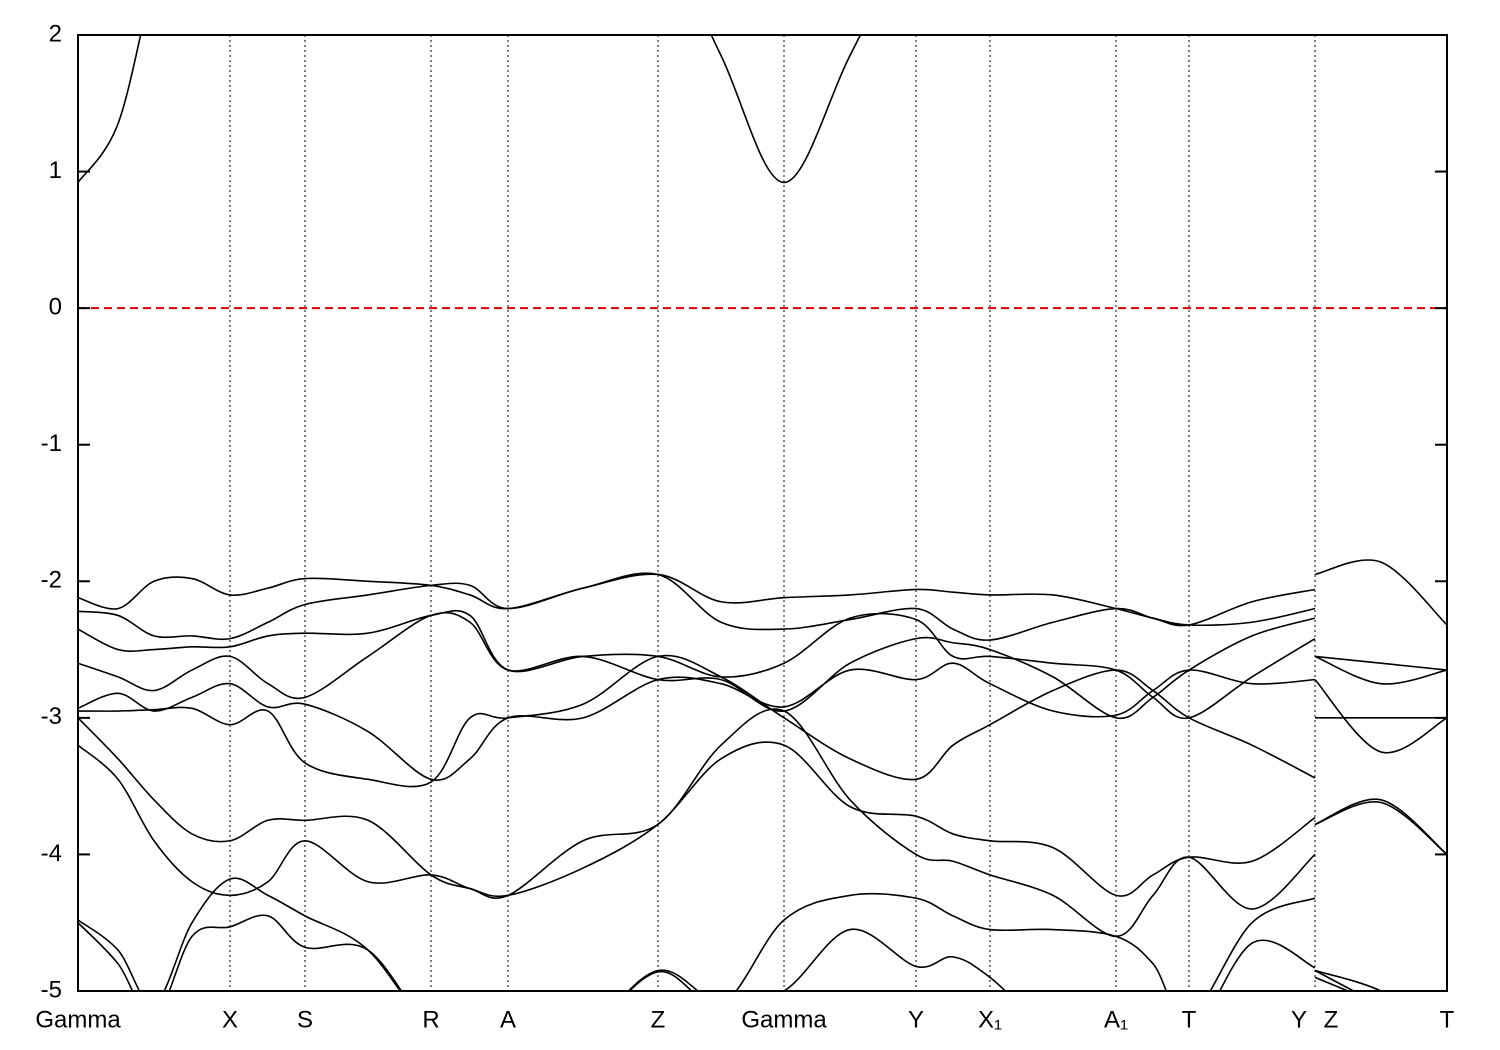 The height and width of the screenshot is (1050, 1500). What do you see at coordinates (51, 443) in the screenshot?
I see `y-tick-label: -1` at bounding box center [51, 443].